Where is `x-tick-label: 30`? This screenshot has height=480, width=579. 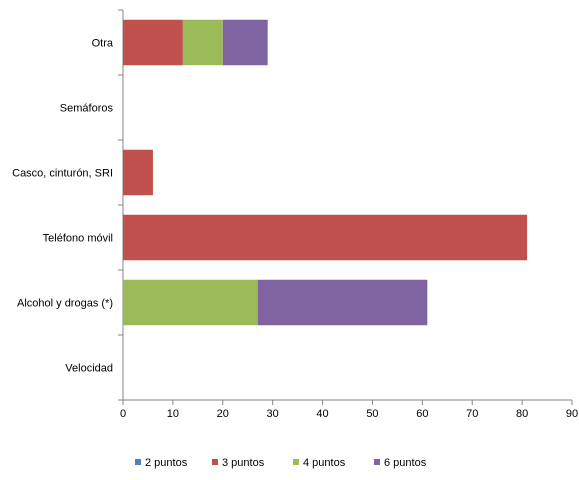 x-tick-label: 30 is located at coordinates (273, 414).